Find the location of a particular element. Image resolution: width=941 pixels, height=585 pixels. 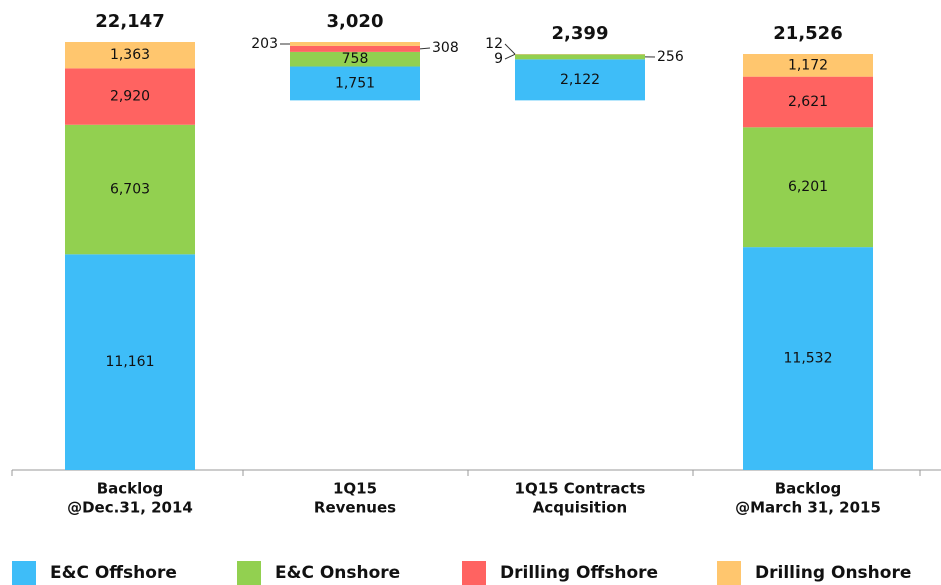

segment-label: 256 is located at coordinates (670, 57).